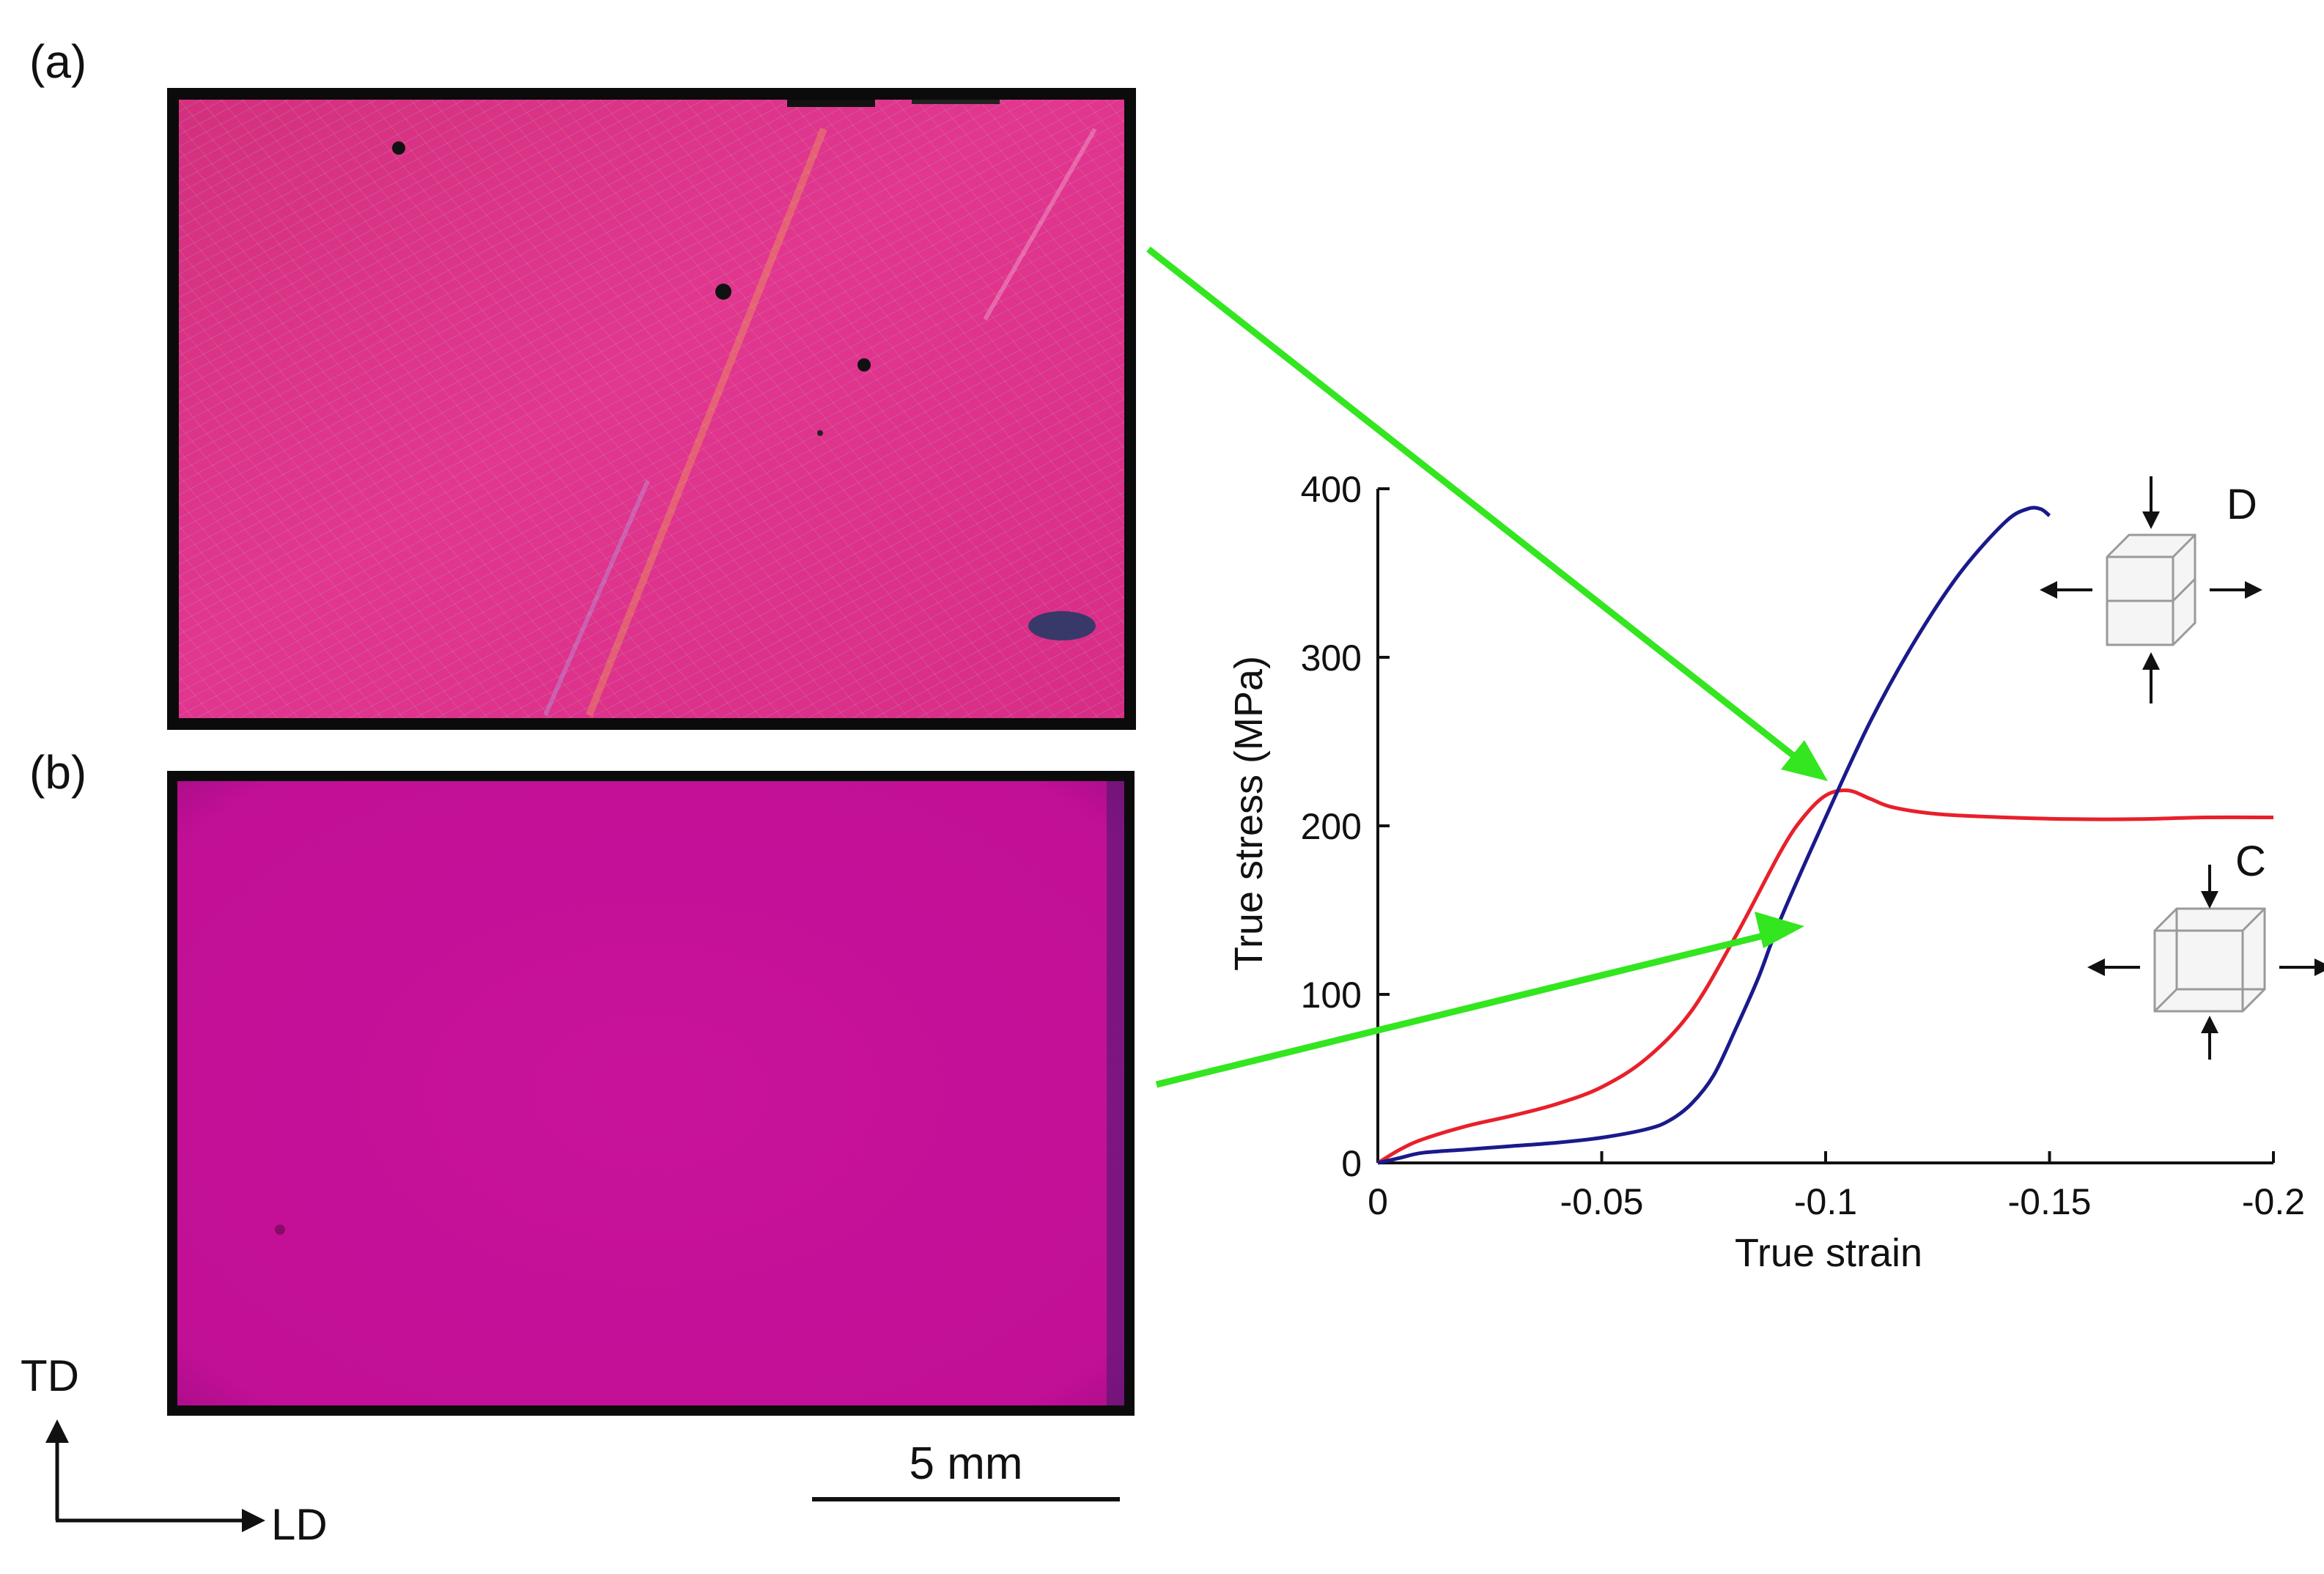 The width and height of the screenshot is (2324, 1574). What do you see at coordinates (1487, 513) in the screenshot?
I see `pointer-arrow-a` at bounding box center [1487, 513].